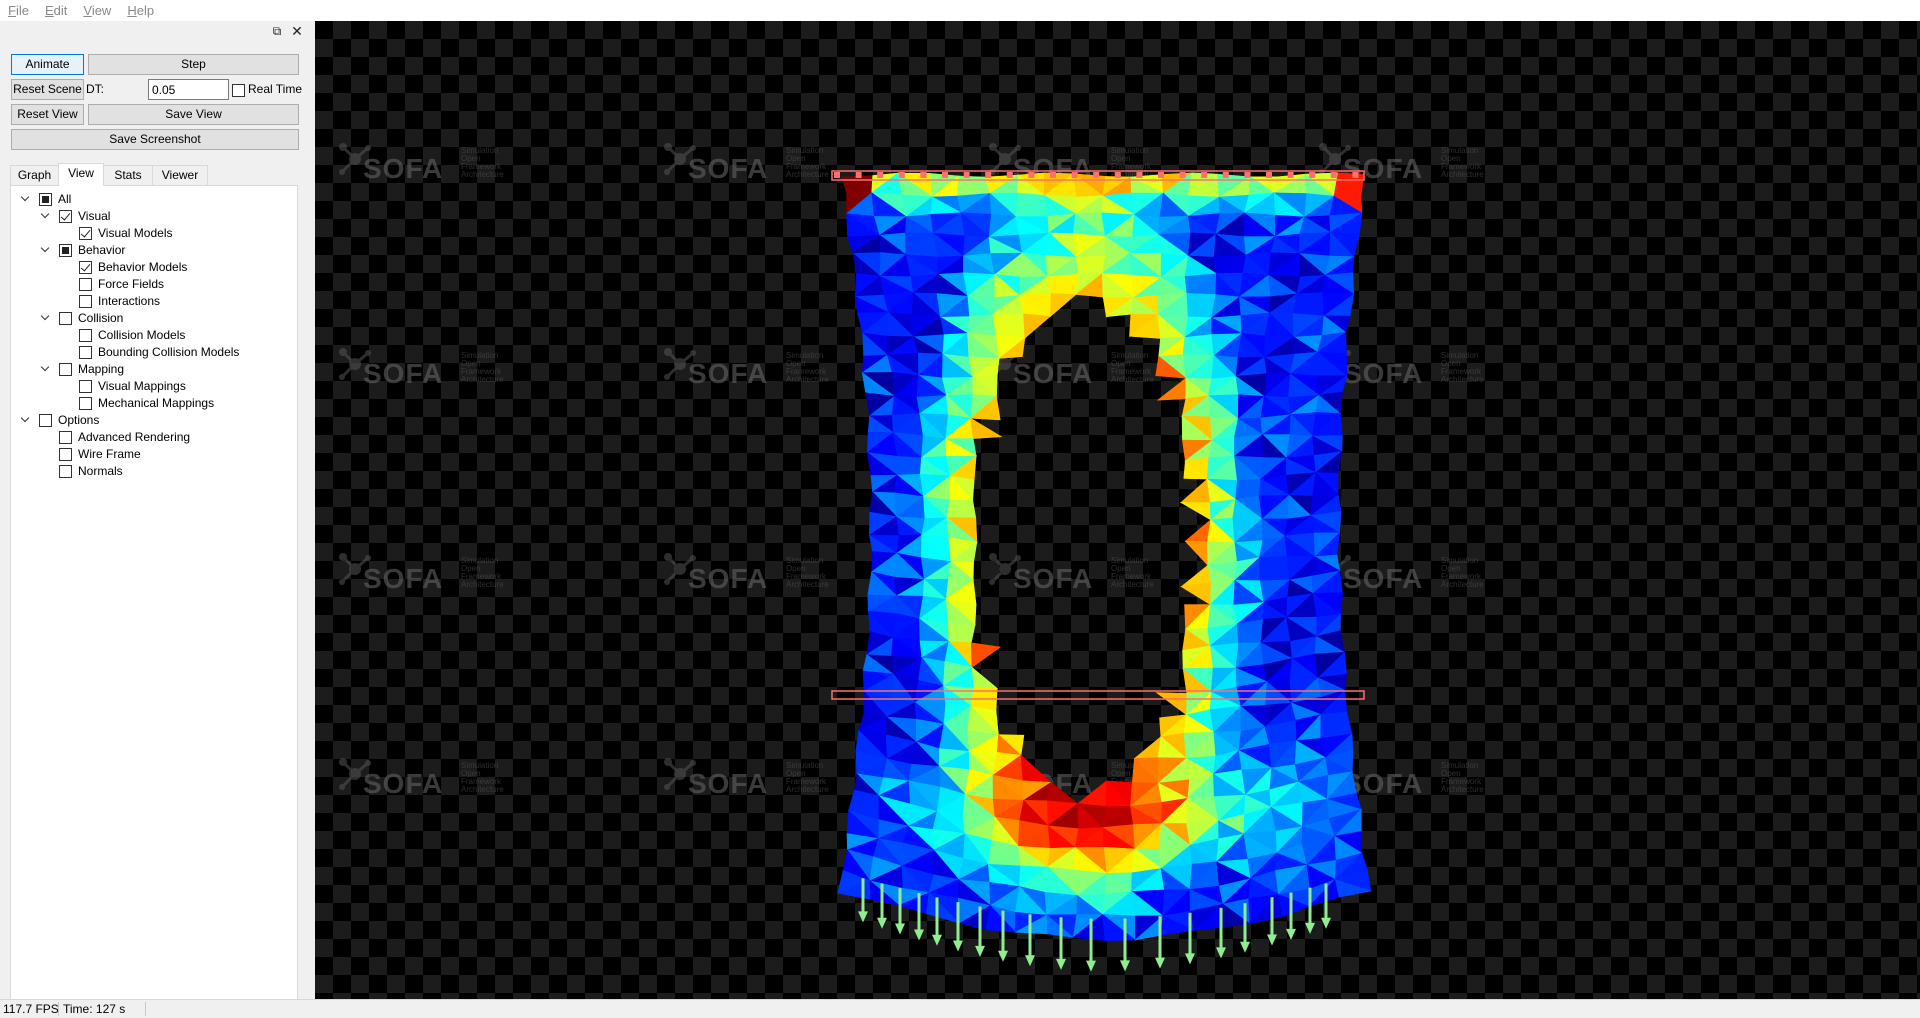 Image resolution: width=1920 pixels, height=1018 pixels. I want to click on tree-item-advanced-rendering-checkbox, so click(65, 437).